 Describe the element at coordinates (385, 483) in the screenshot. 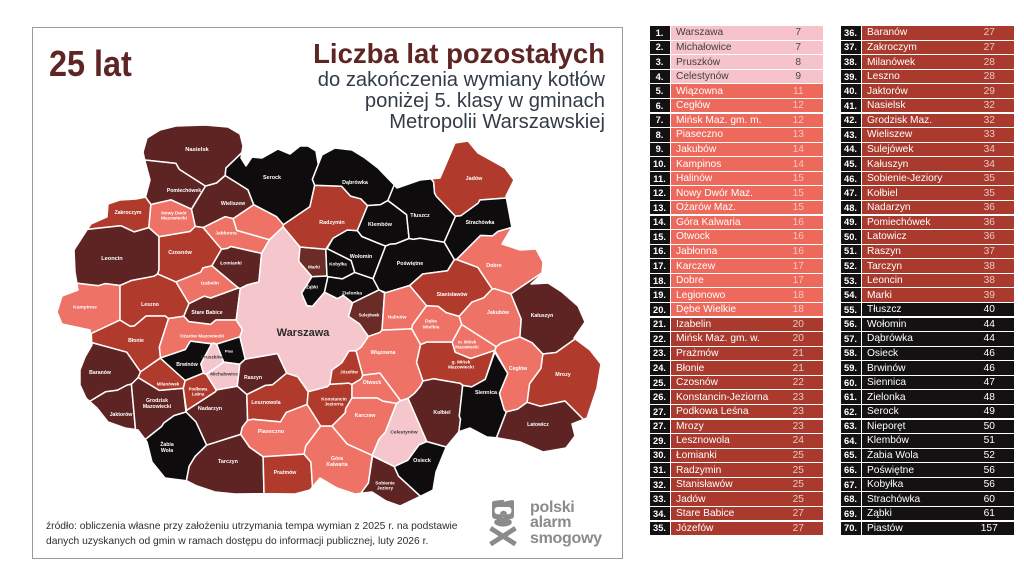

I see `svg-text: Sobienie` at that location.